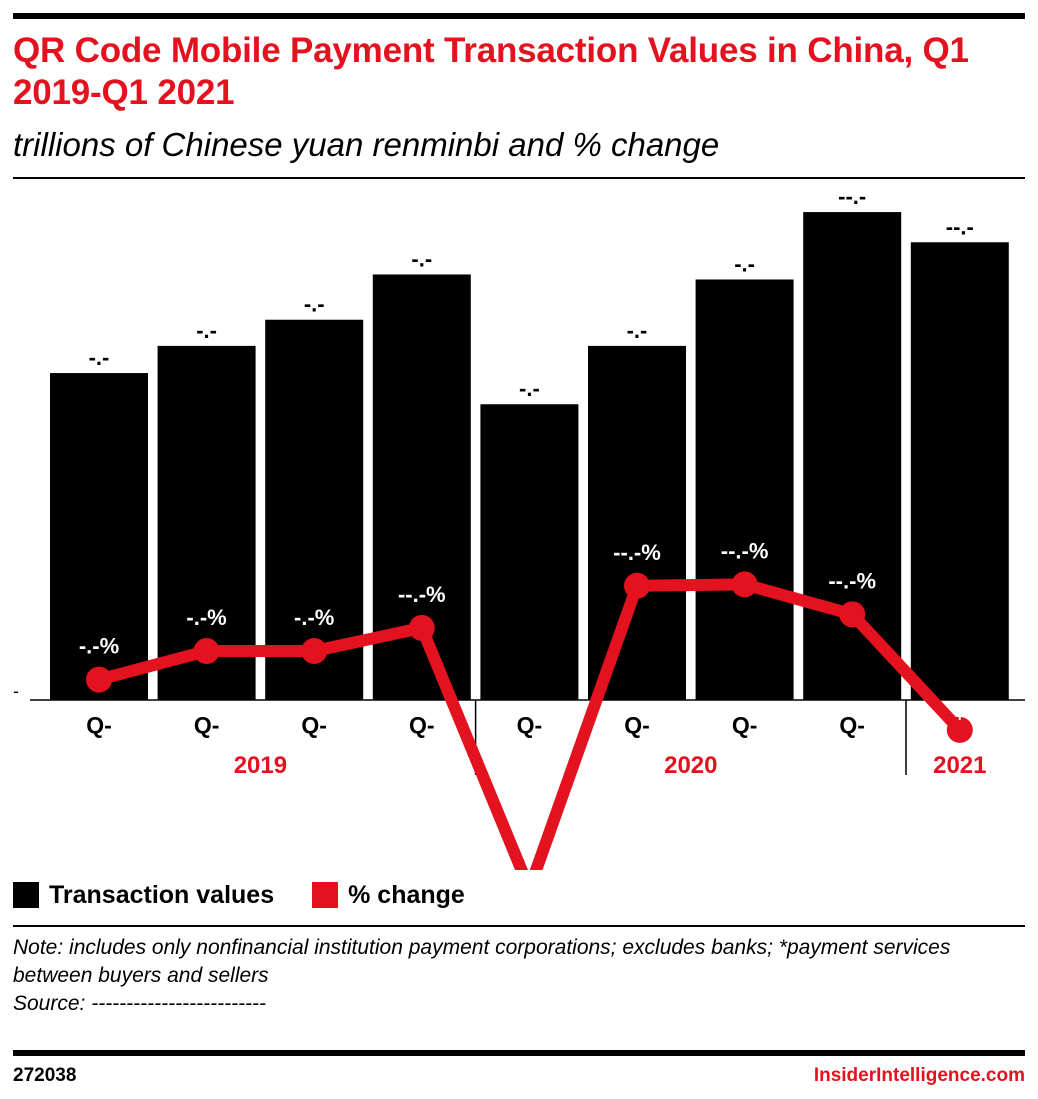 This screenshot has width=1038, height=1099. I want to click on year-label: 2019, so click(260, 765).